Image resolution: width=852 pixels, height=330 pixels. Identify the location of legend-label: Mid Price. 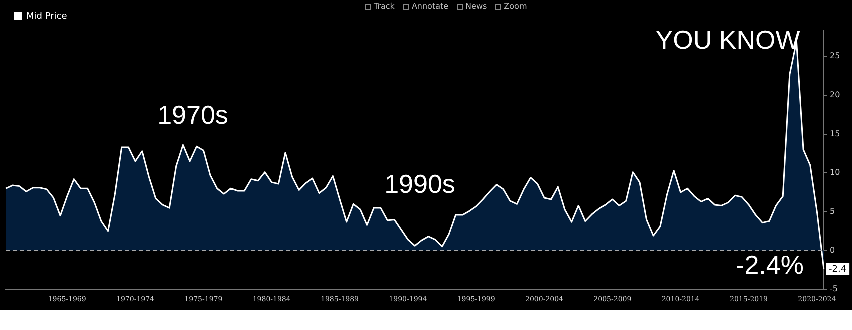
(47, 17).